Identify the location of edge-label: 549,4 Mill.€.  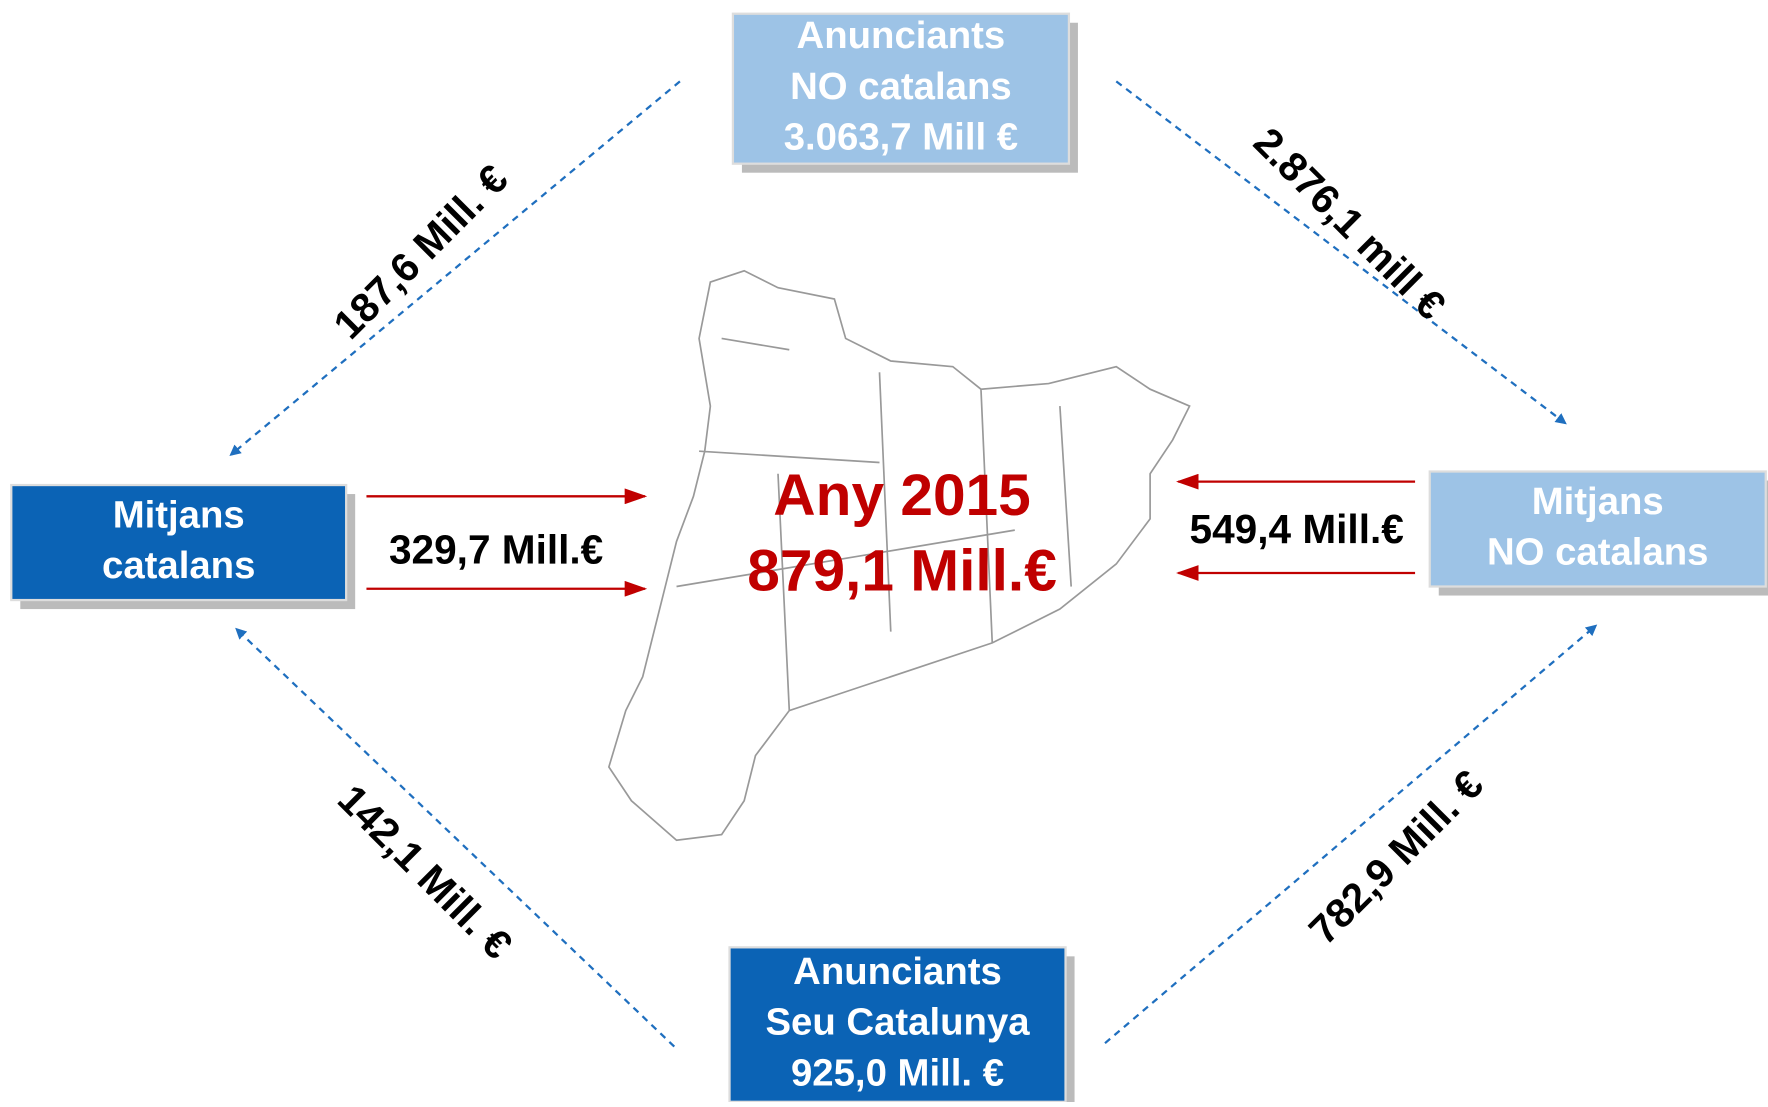
(1297, 529).